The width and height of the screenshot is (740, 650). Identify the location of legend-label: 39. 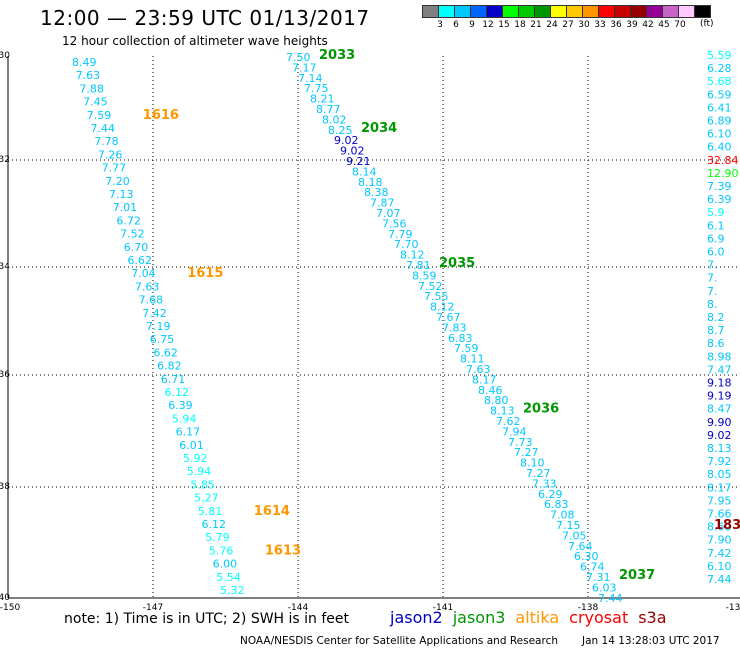
(632, 25).